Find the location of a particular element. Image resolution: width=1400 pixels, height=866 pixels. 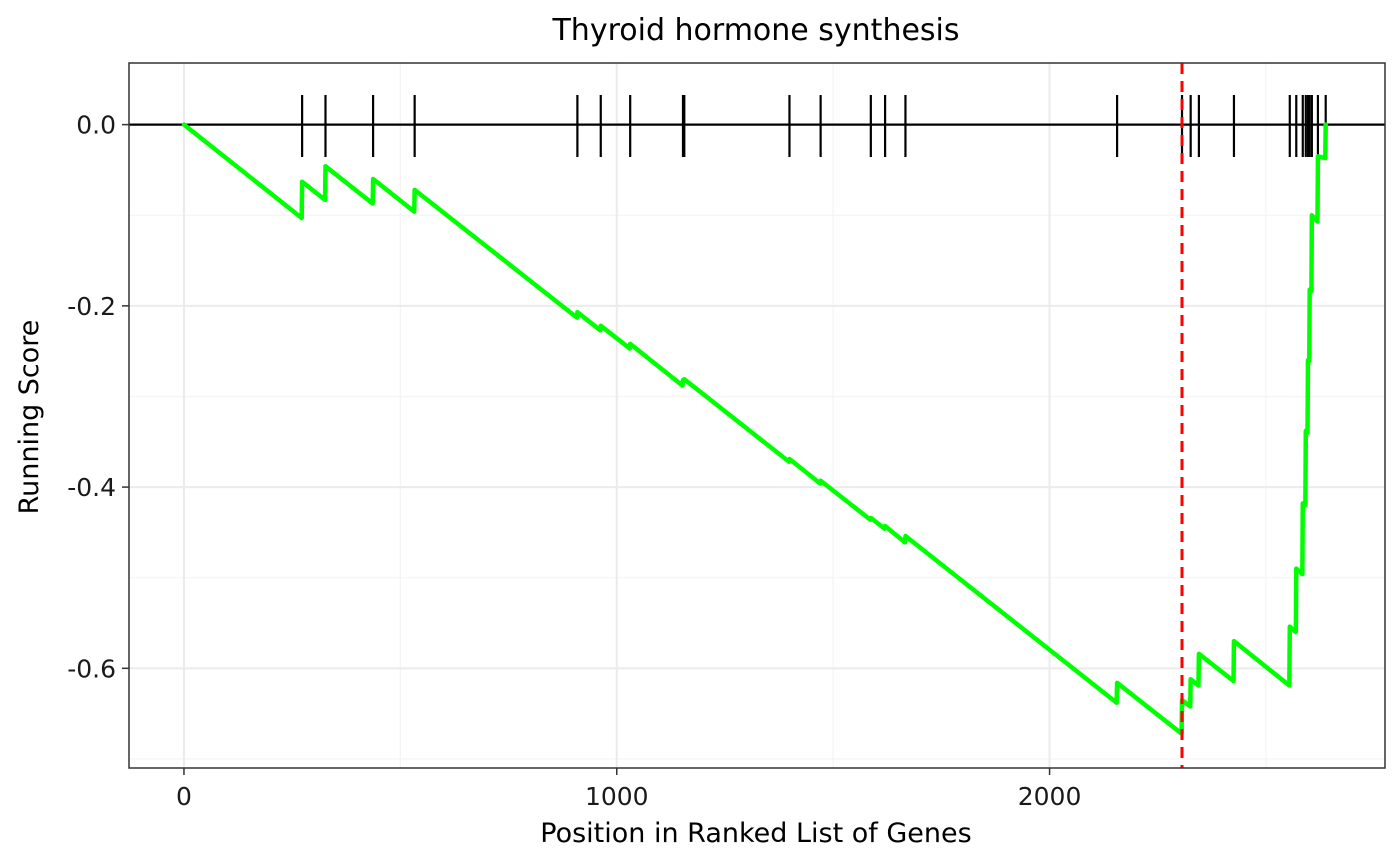

y-tick-label: 0.0 is located at coordinates (96, 125).